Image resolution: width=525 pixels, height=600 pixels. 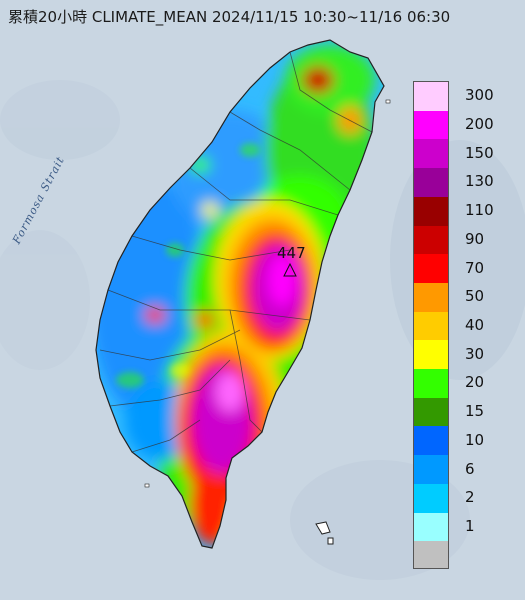 I want to click on legend-label: 200, so click(x=479, y=124).